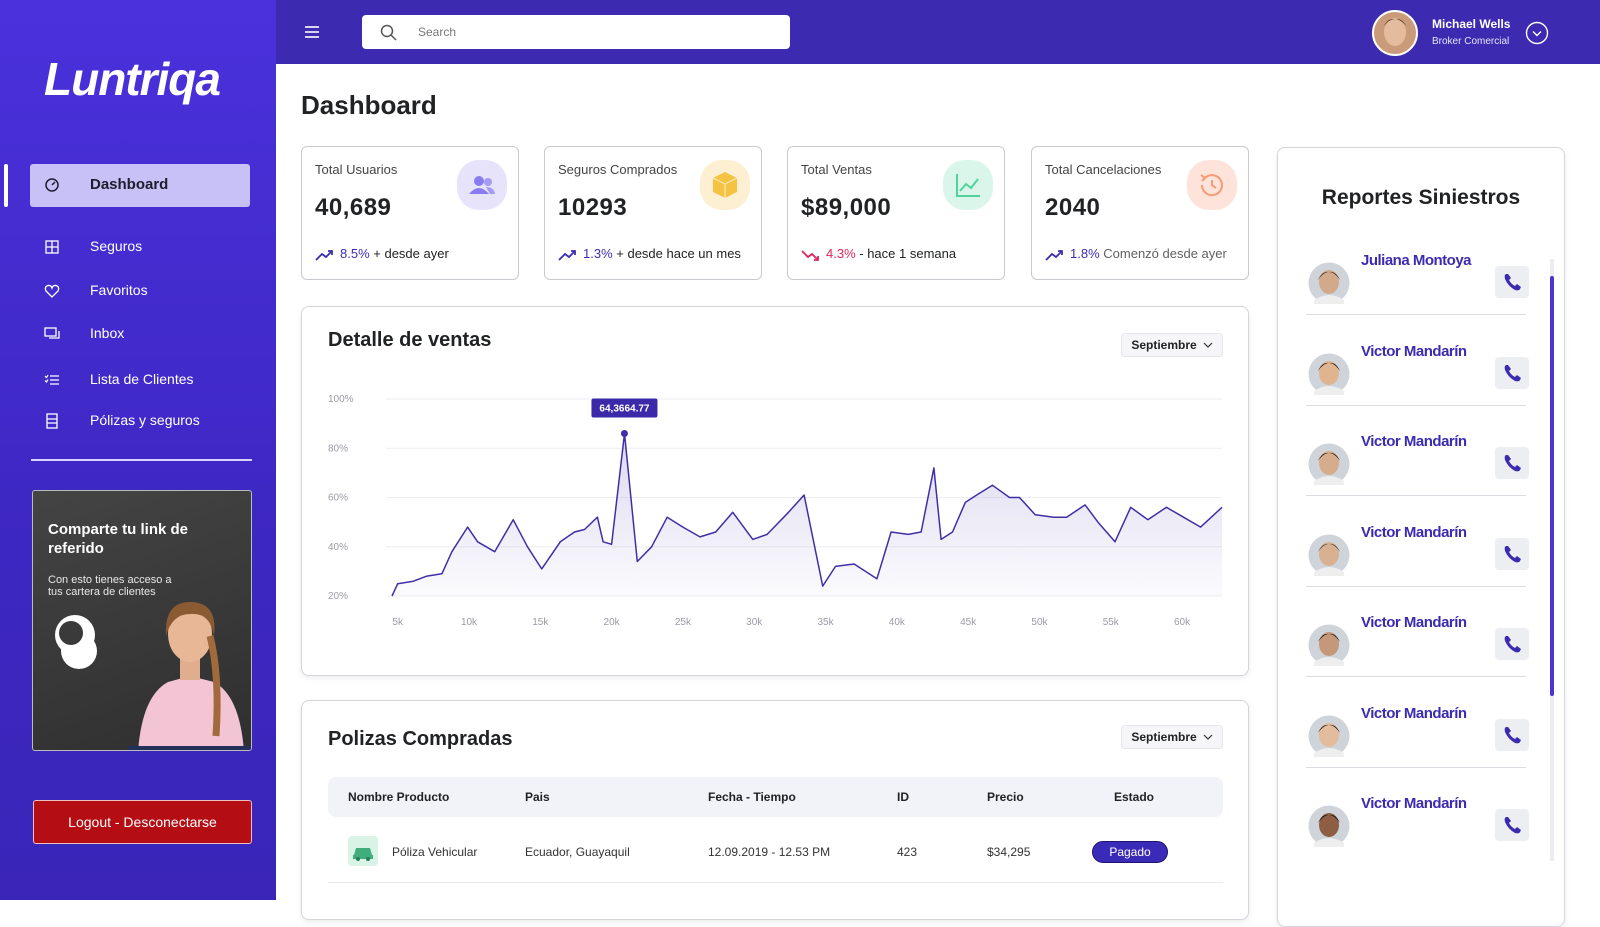 Image resolution: width=1600 pixels, height=927 pixels. Describe the element at coordinates (353, 207) in the screenshot. I see `stat-value: 40,689` at that location.